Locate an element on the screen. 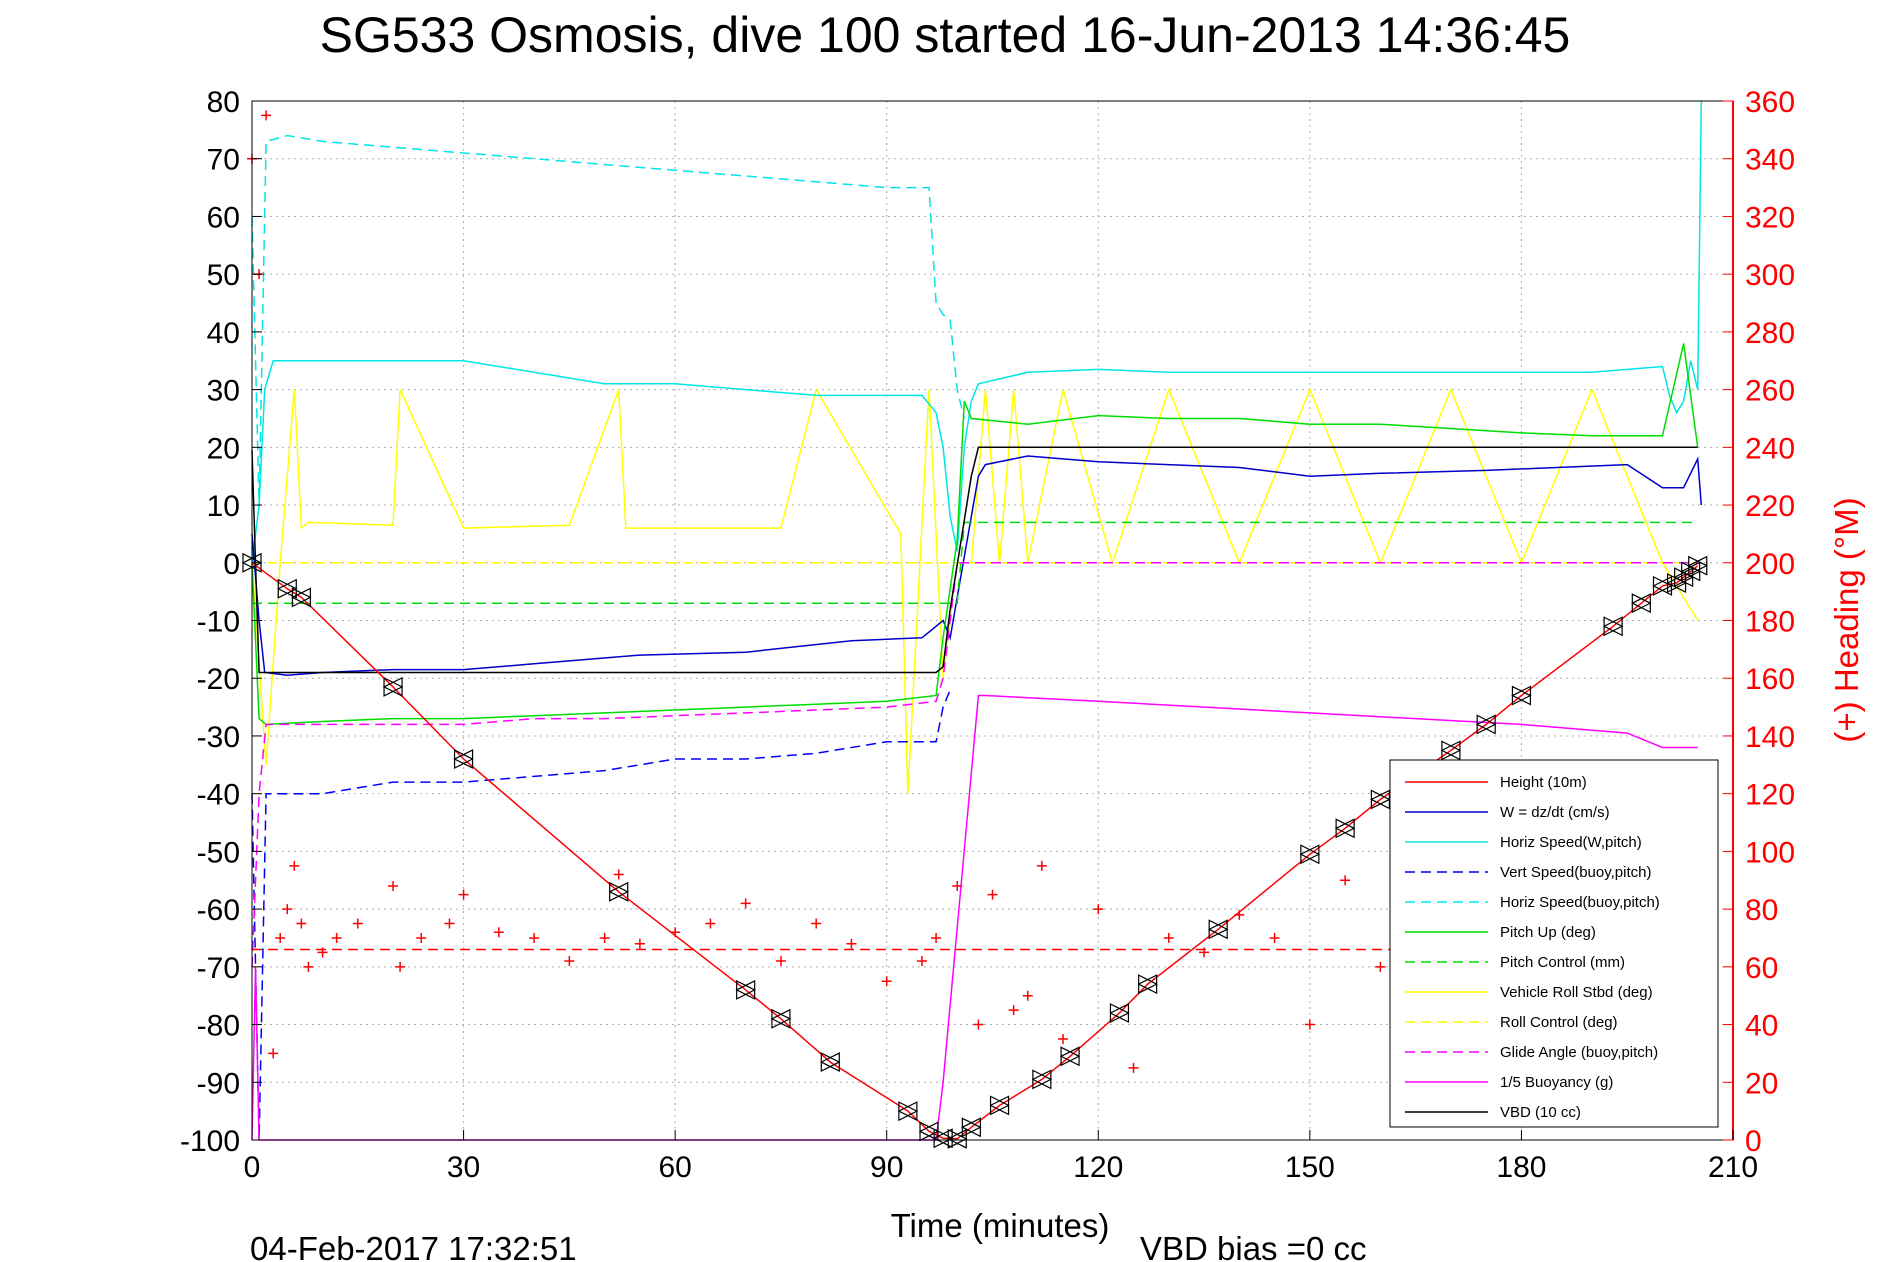 Image resolution: width=1891 pixels, height=1262 pixels. x-tick-label: 90 is located at coordinates (886, 1167).